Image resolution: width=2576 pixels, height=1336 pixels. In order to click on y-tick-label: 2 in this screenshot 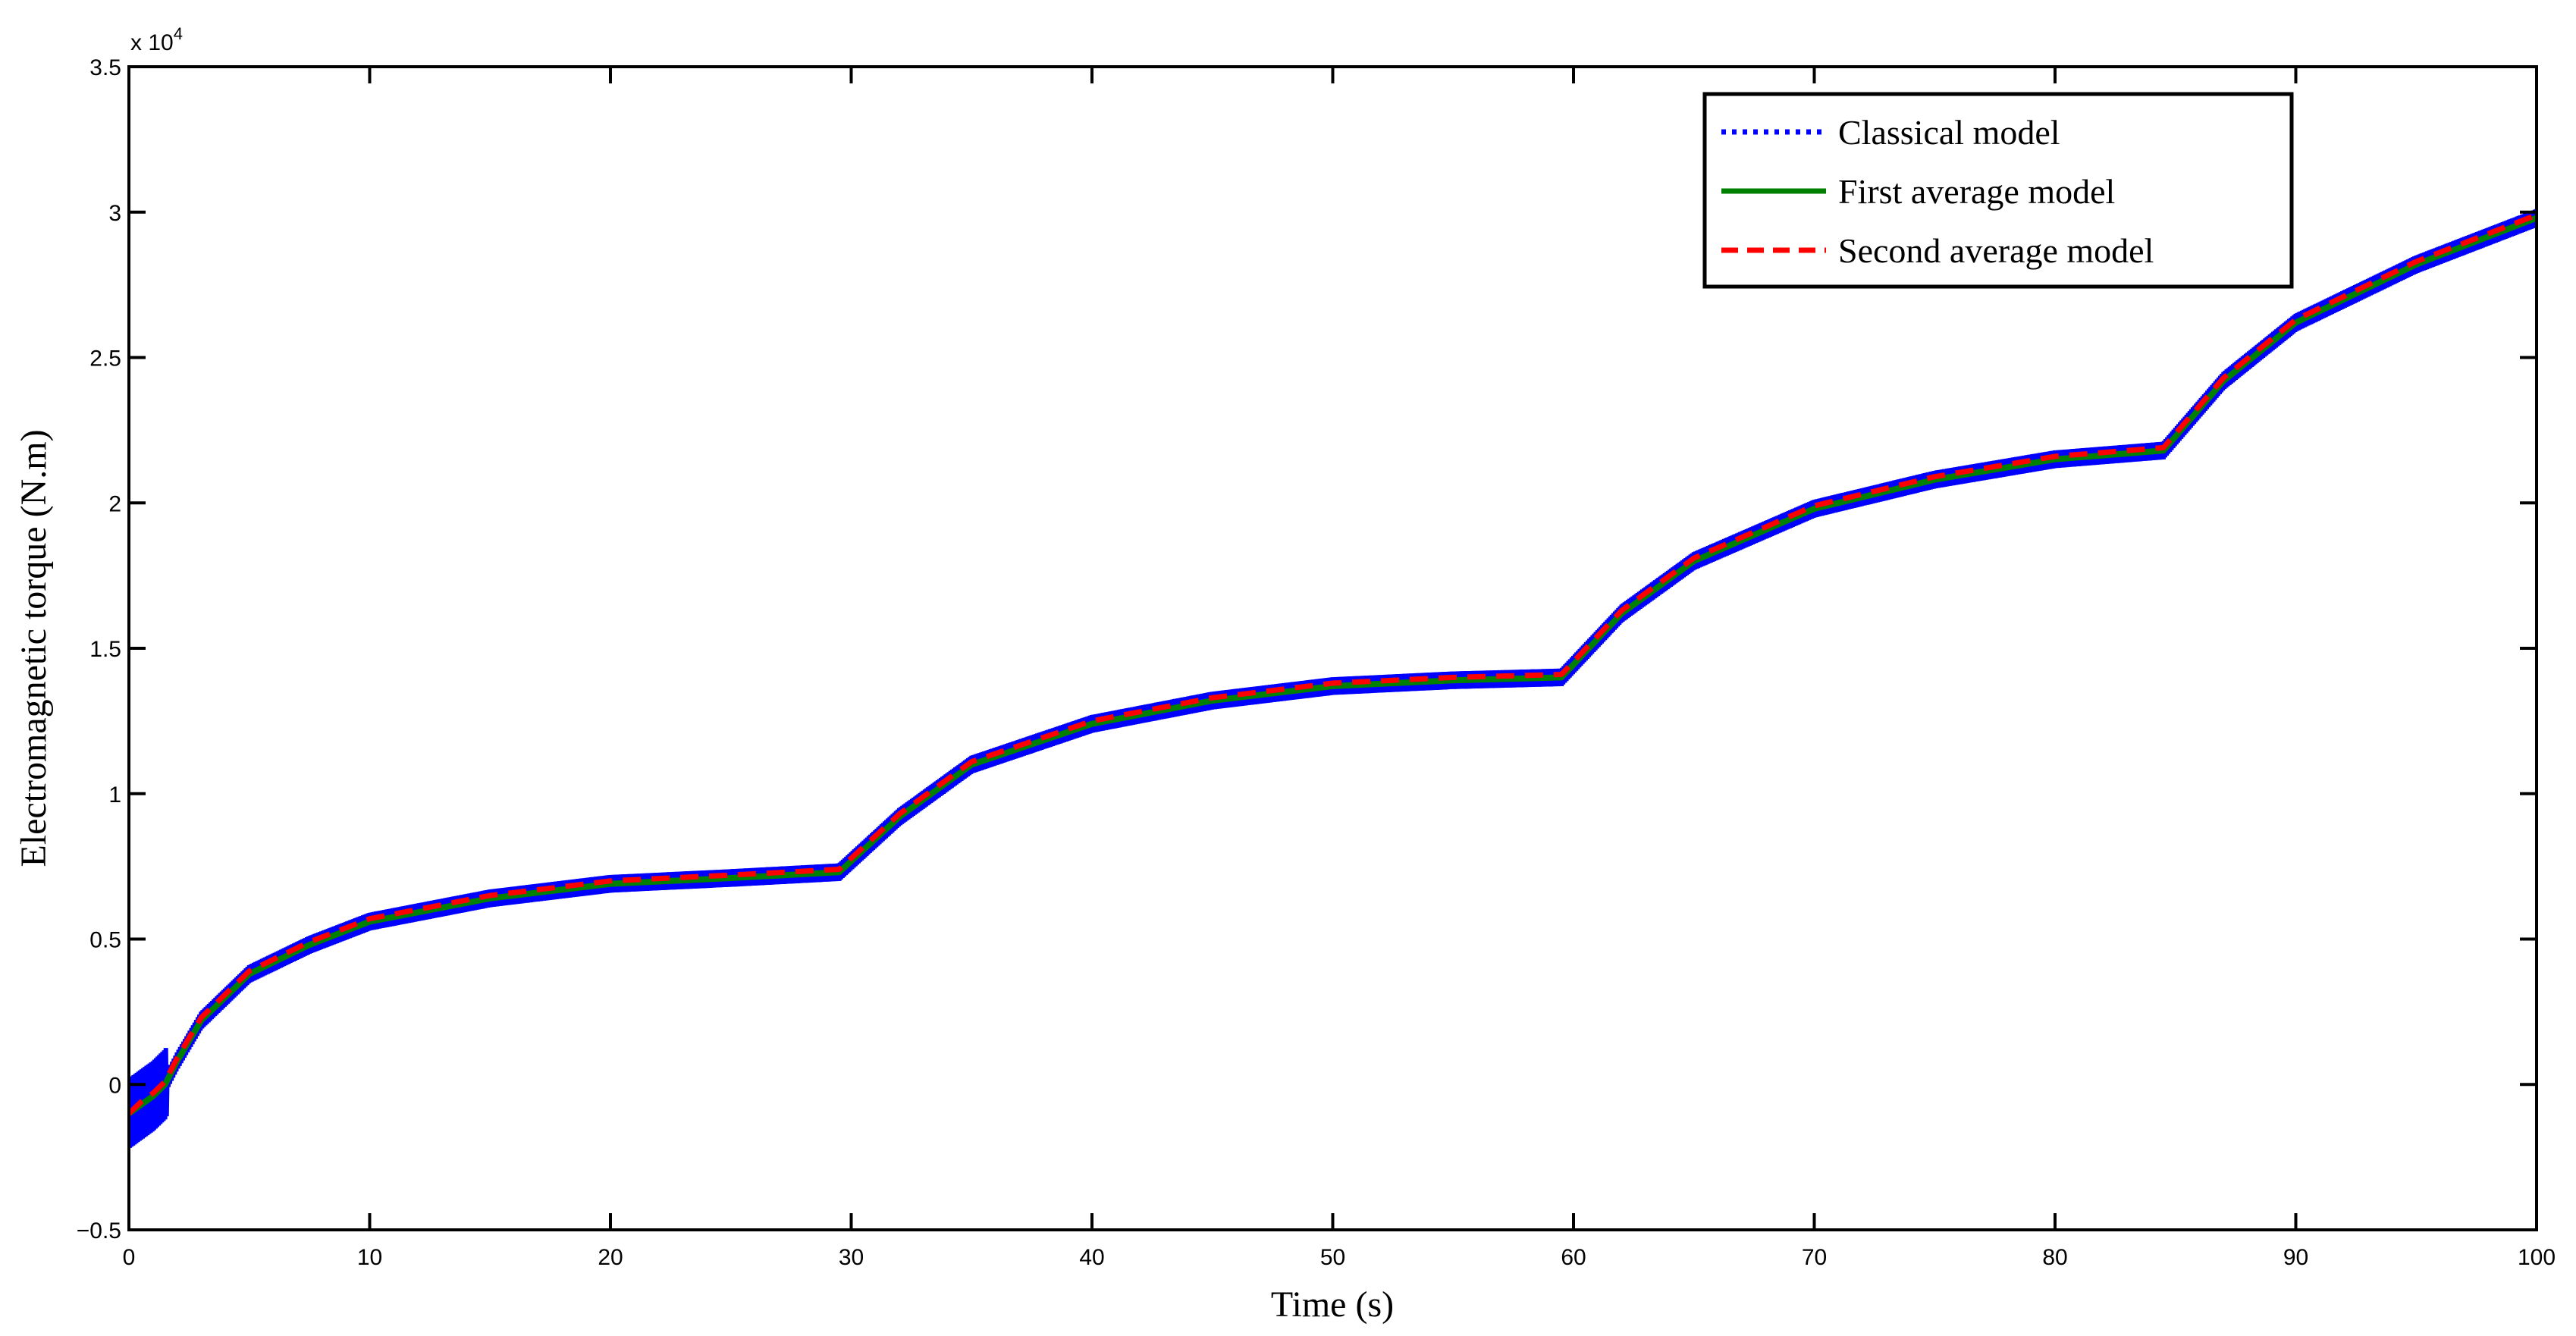, I will do `click(114, 503)`.